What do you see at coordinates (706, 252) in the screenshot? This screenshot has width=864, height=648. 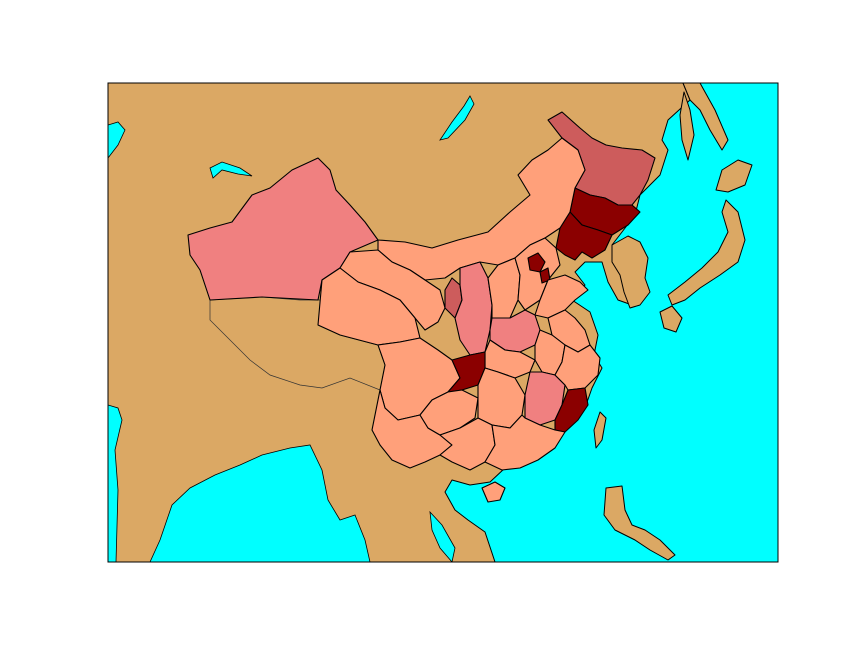 I see `honshu-island` at bounding box center [706, 252].